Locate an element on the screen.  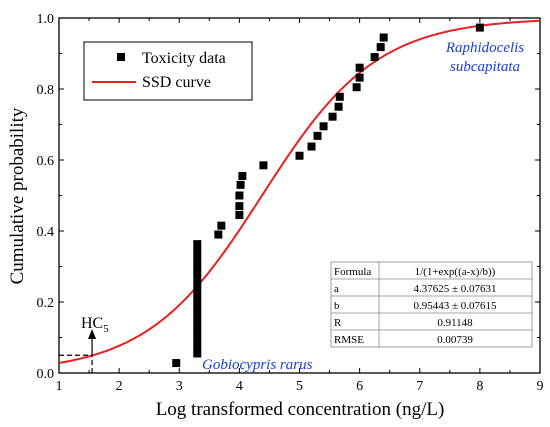
fit-table-box is located at coordinates (431, 304).